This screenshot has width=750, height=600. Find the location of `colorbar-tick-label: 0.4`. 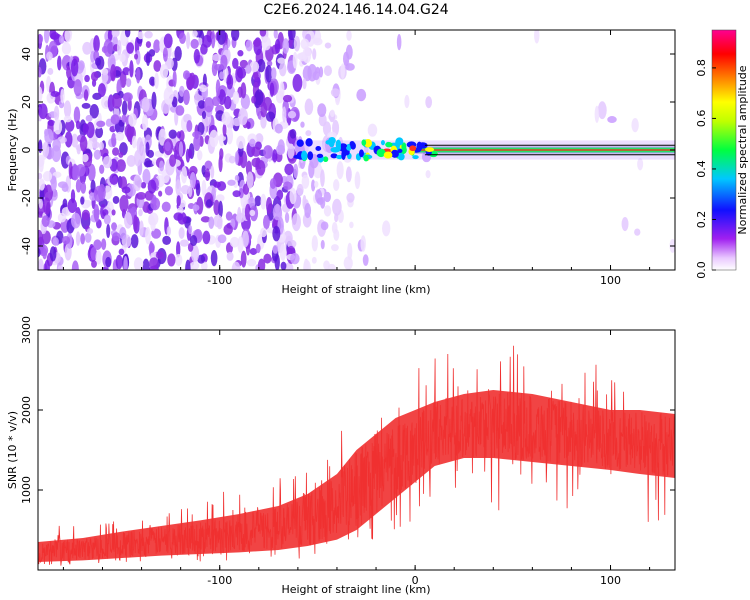

colorbar-tick-label: 0.4 is located at coordinates (701, 169).